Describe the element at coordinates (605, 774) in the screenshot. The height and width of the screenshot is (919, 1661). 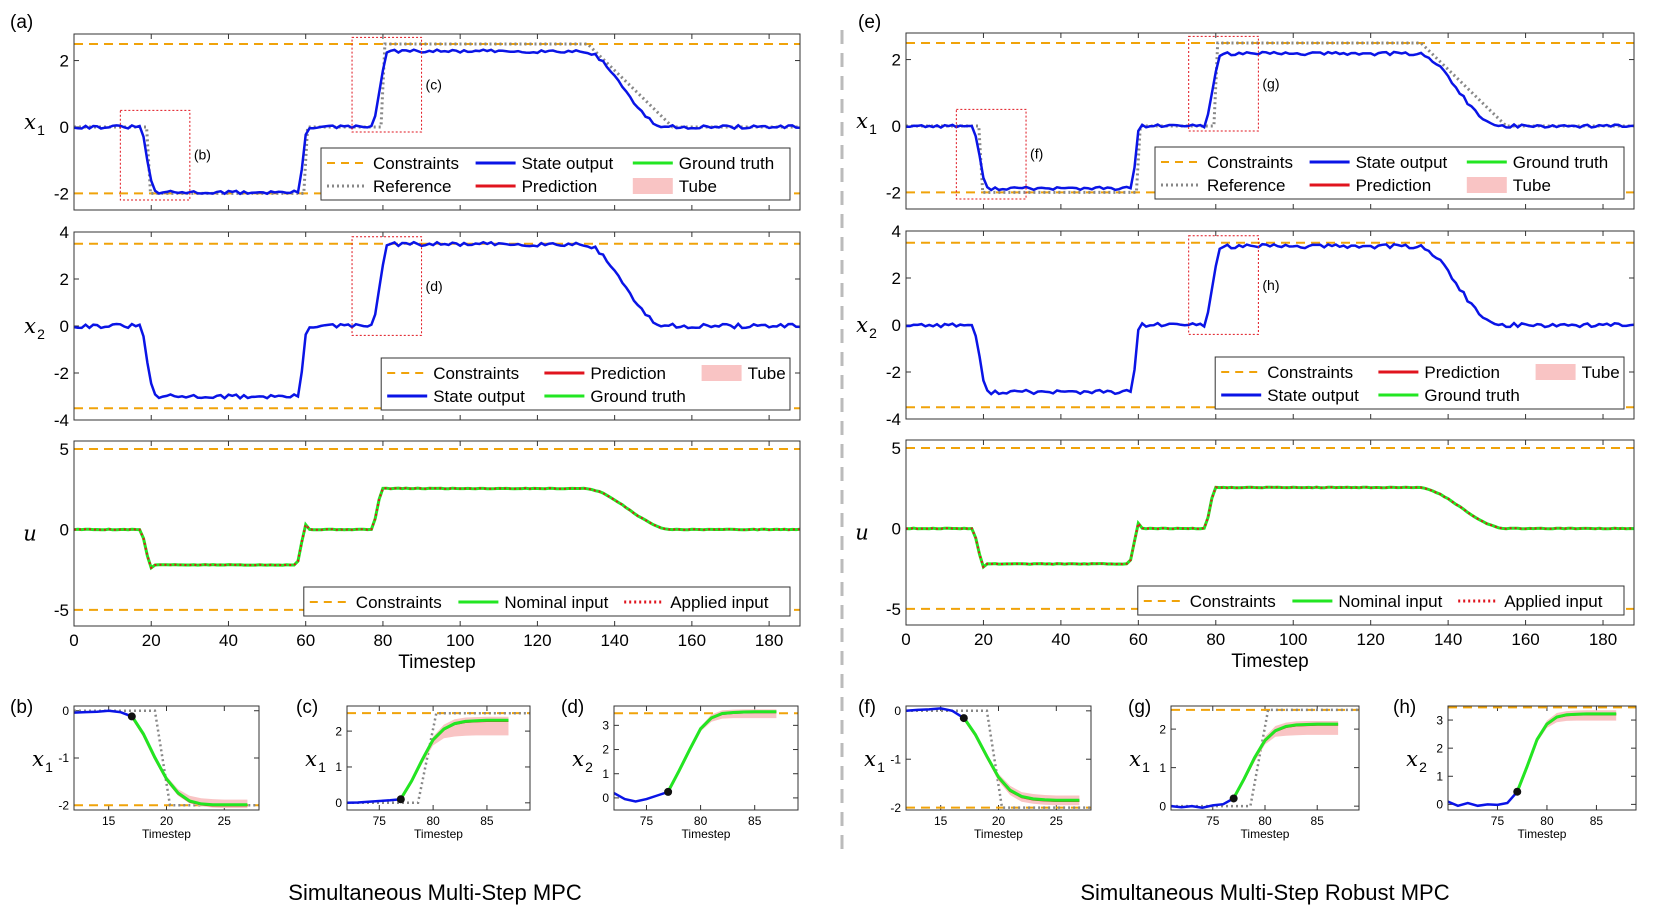
I see `ytick-label-d: 1` at that location.